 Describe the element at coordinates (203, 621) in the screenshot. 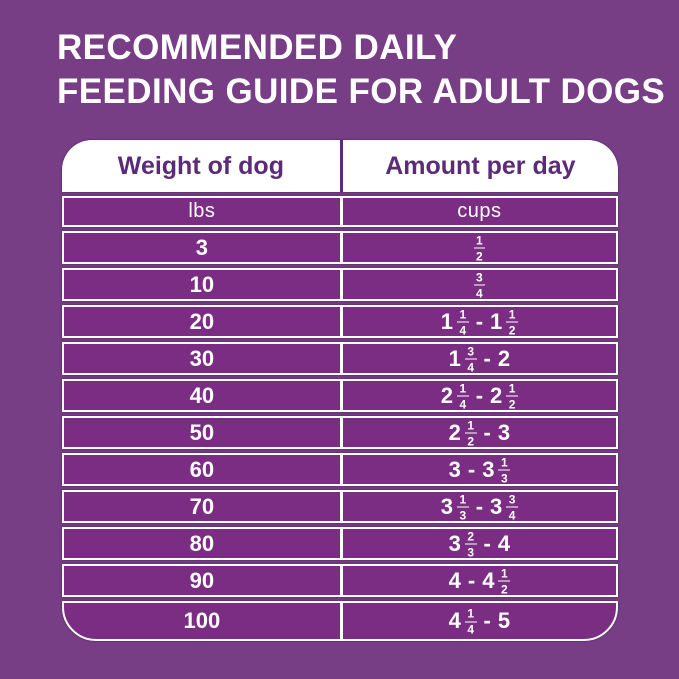

I see `weight-cell: 100` at that location.